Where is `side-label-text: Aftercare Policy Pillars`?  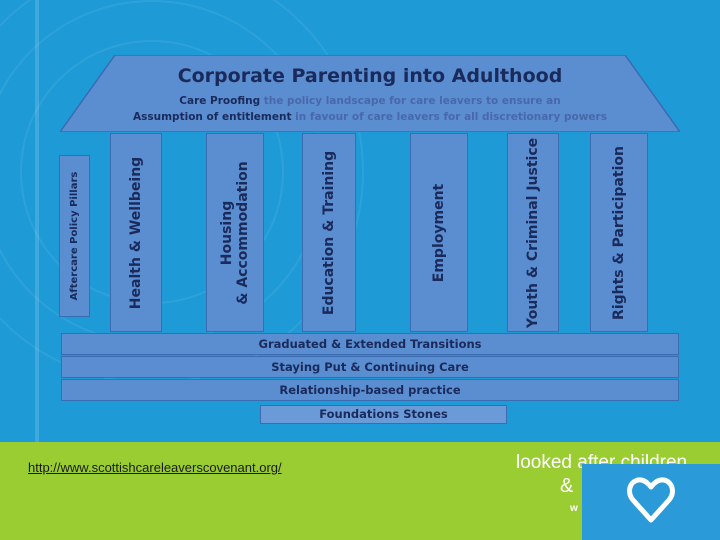
side-label-text: Aftercare Policy Pillars is located at coordinates (74, 236).